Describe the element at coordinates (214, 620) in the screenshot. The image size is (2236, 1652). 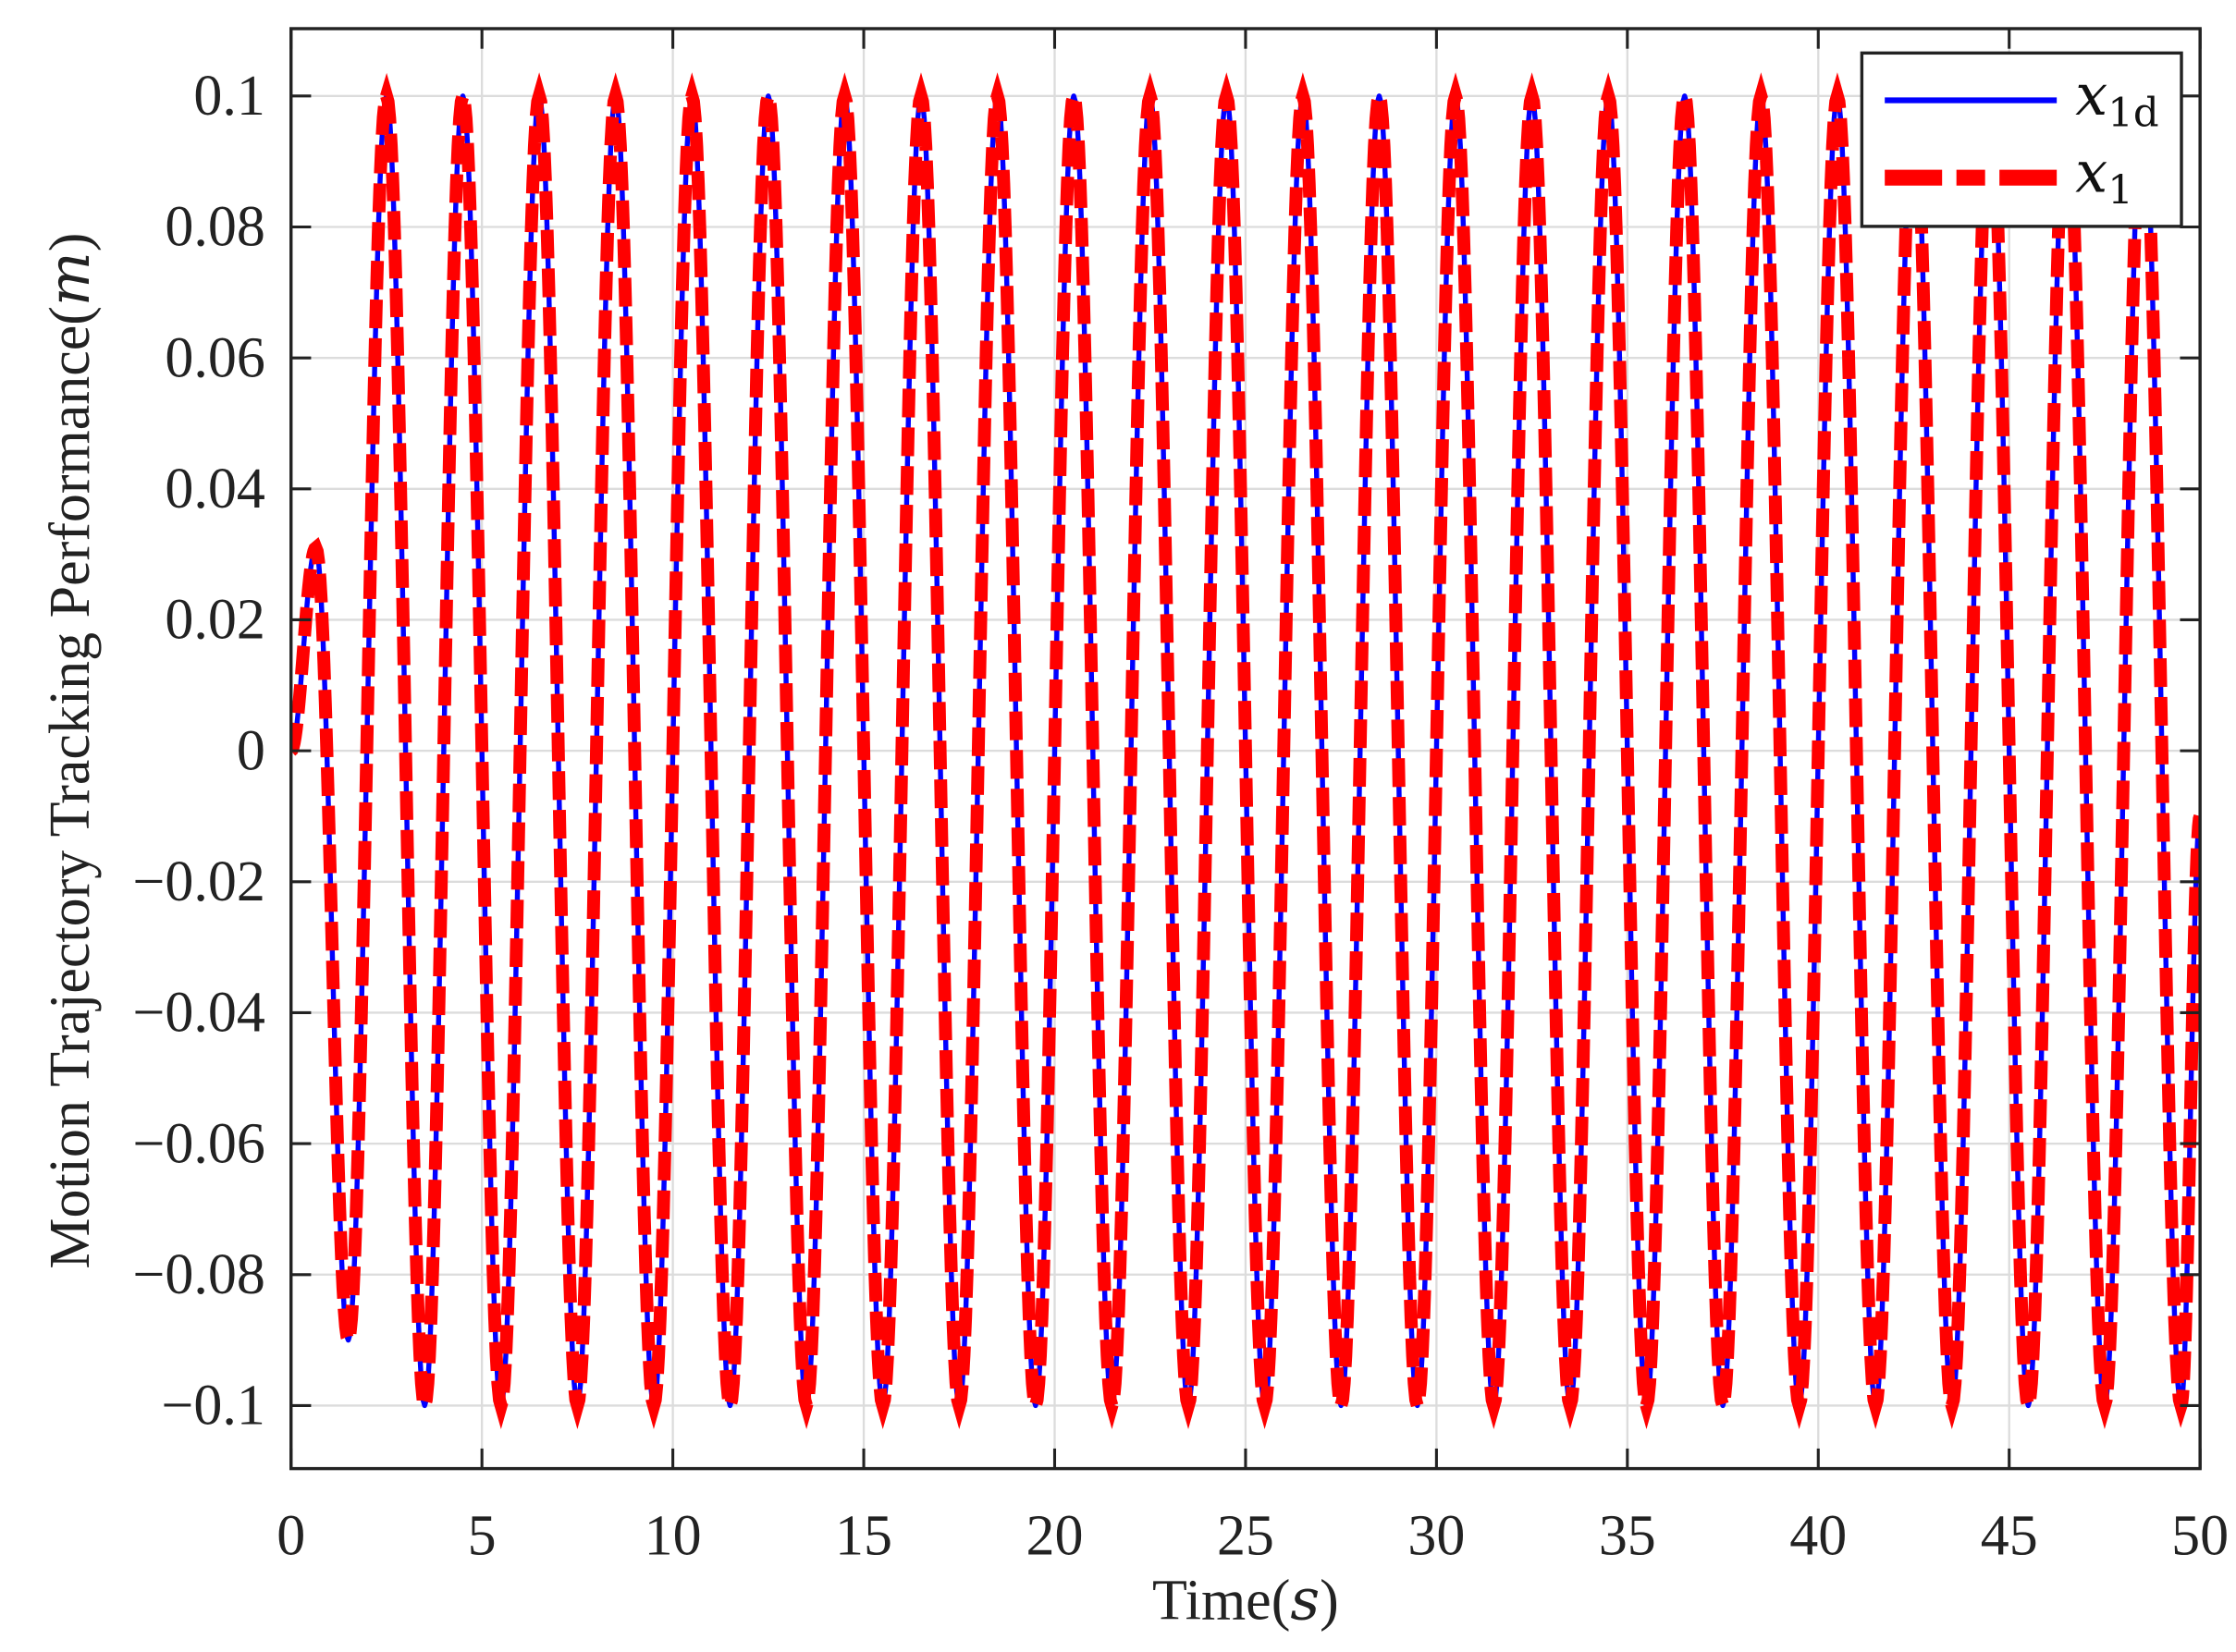
I see `y-tick-label: 0.02` at that location.